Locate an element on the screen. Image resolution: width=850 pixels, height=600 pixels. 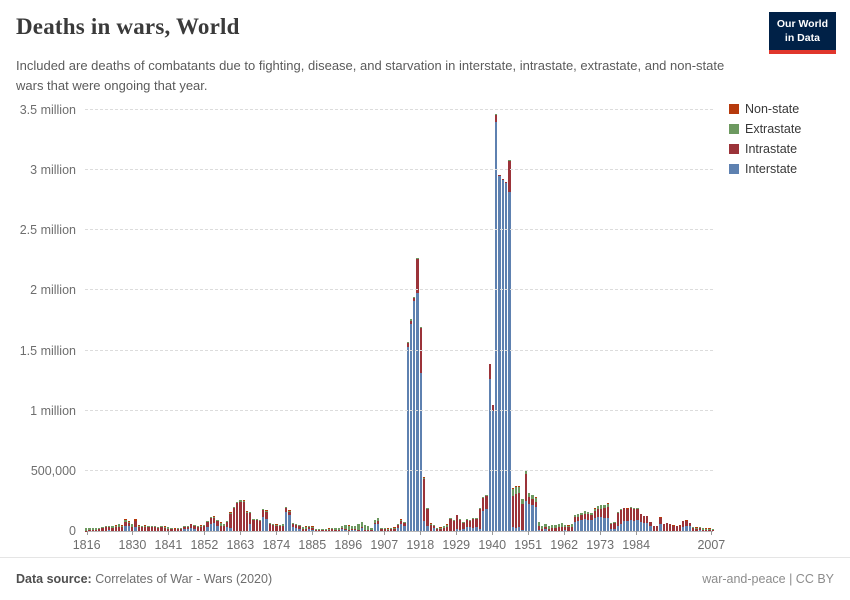
bar-1973 is located at coordinates (601, 320).